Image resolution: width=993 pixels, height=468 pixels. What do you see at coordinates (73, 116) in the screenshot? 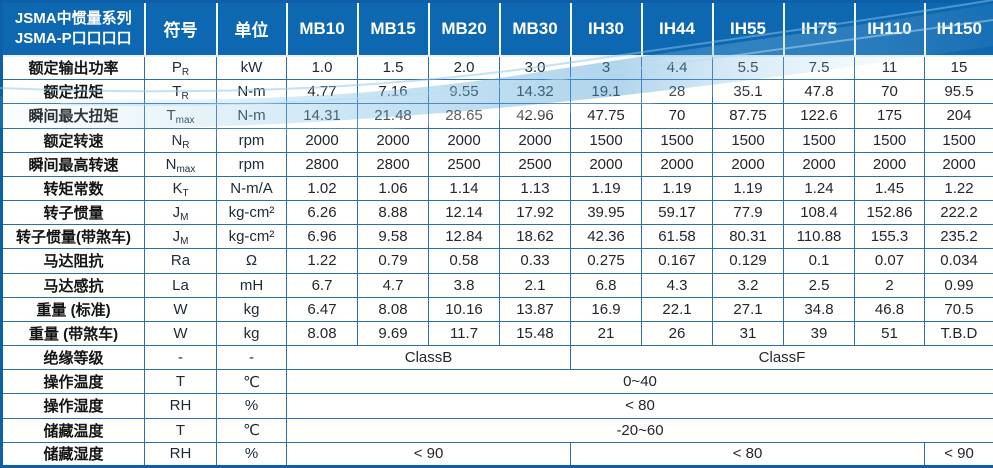
I see `row-label: 瞬间最大扭矩` at bounding box center [73, 116].